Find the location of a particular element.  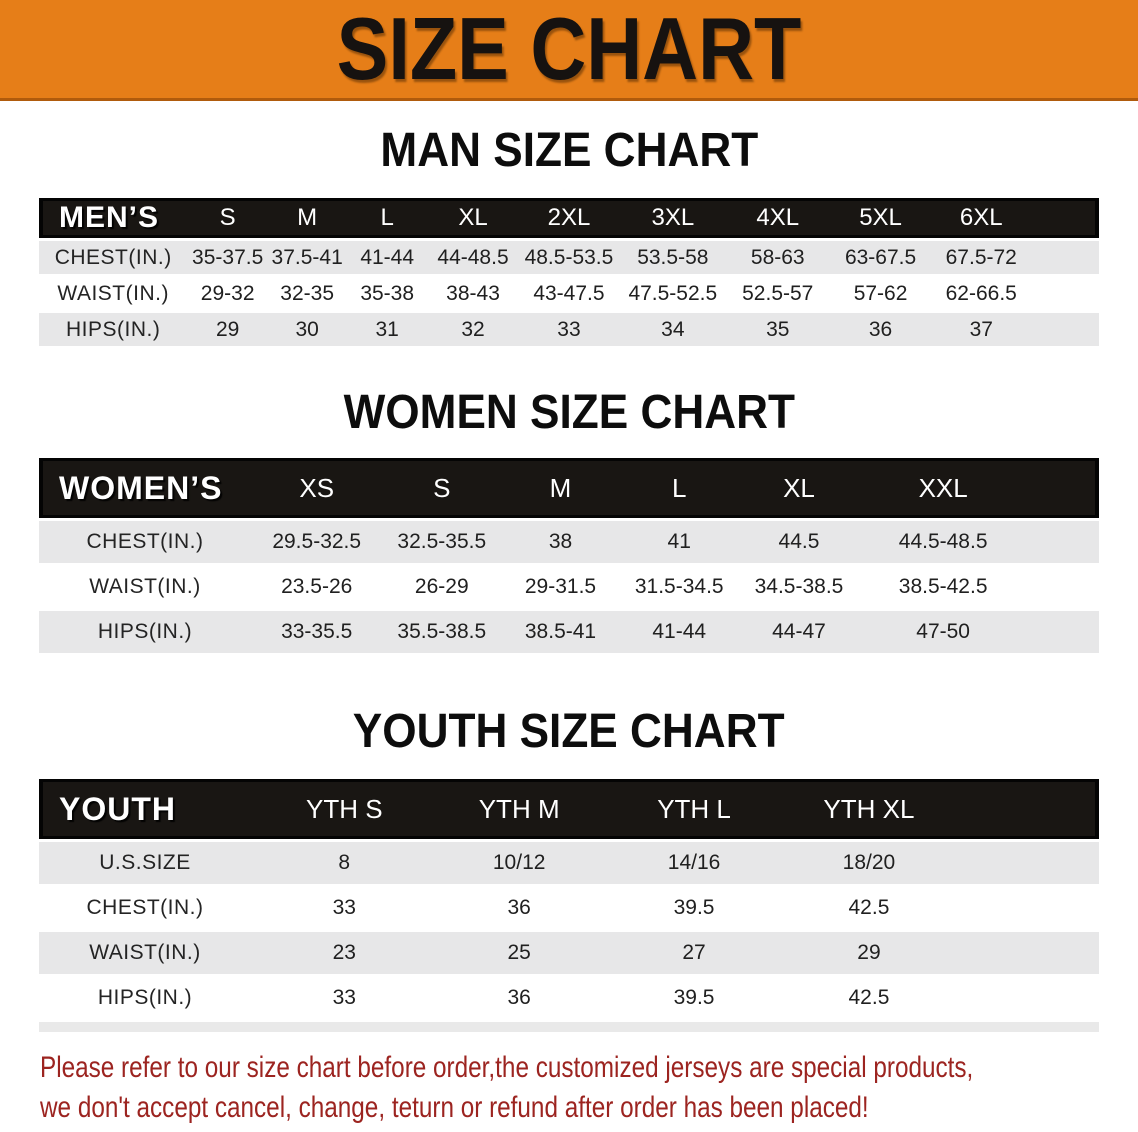

measurement-value: 44.5-48.5 is located at coordinates (943, 542).